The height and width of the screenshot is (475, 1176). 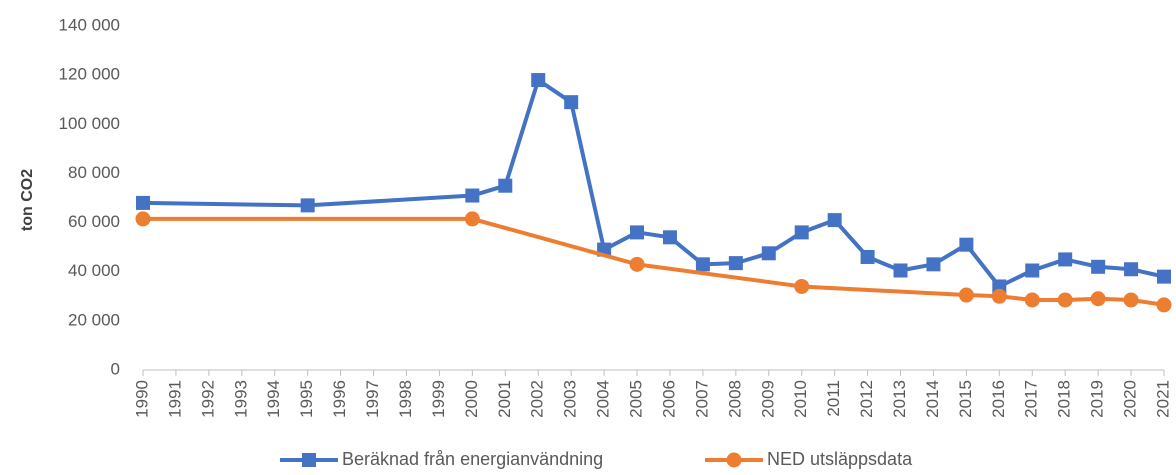 What do you see at coordinates (504, 399) in the screenshot?
I see `x-tick-label: 2001` at bounding box center [504, 399].